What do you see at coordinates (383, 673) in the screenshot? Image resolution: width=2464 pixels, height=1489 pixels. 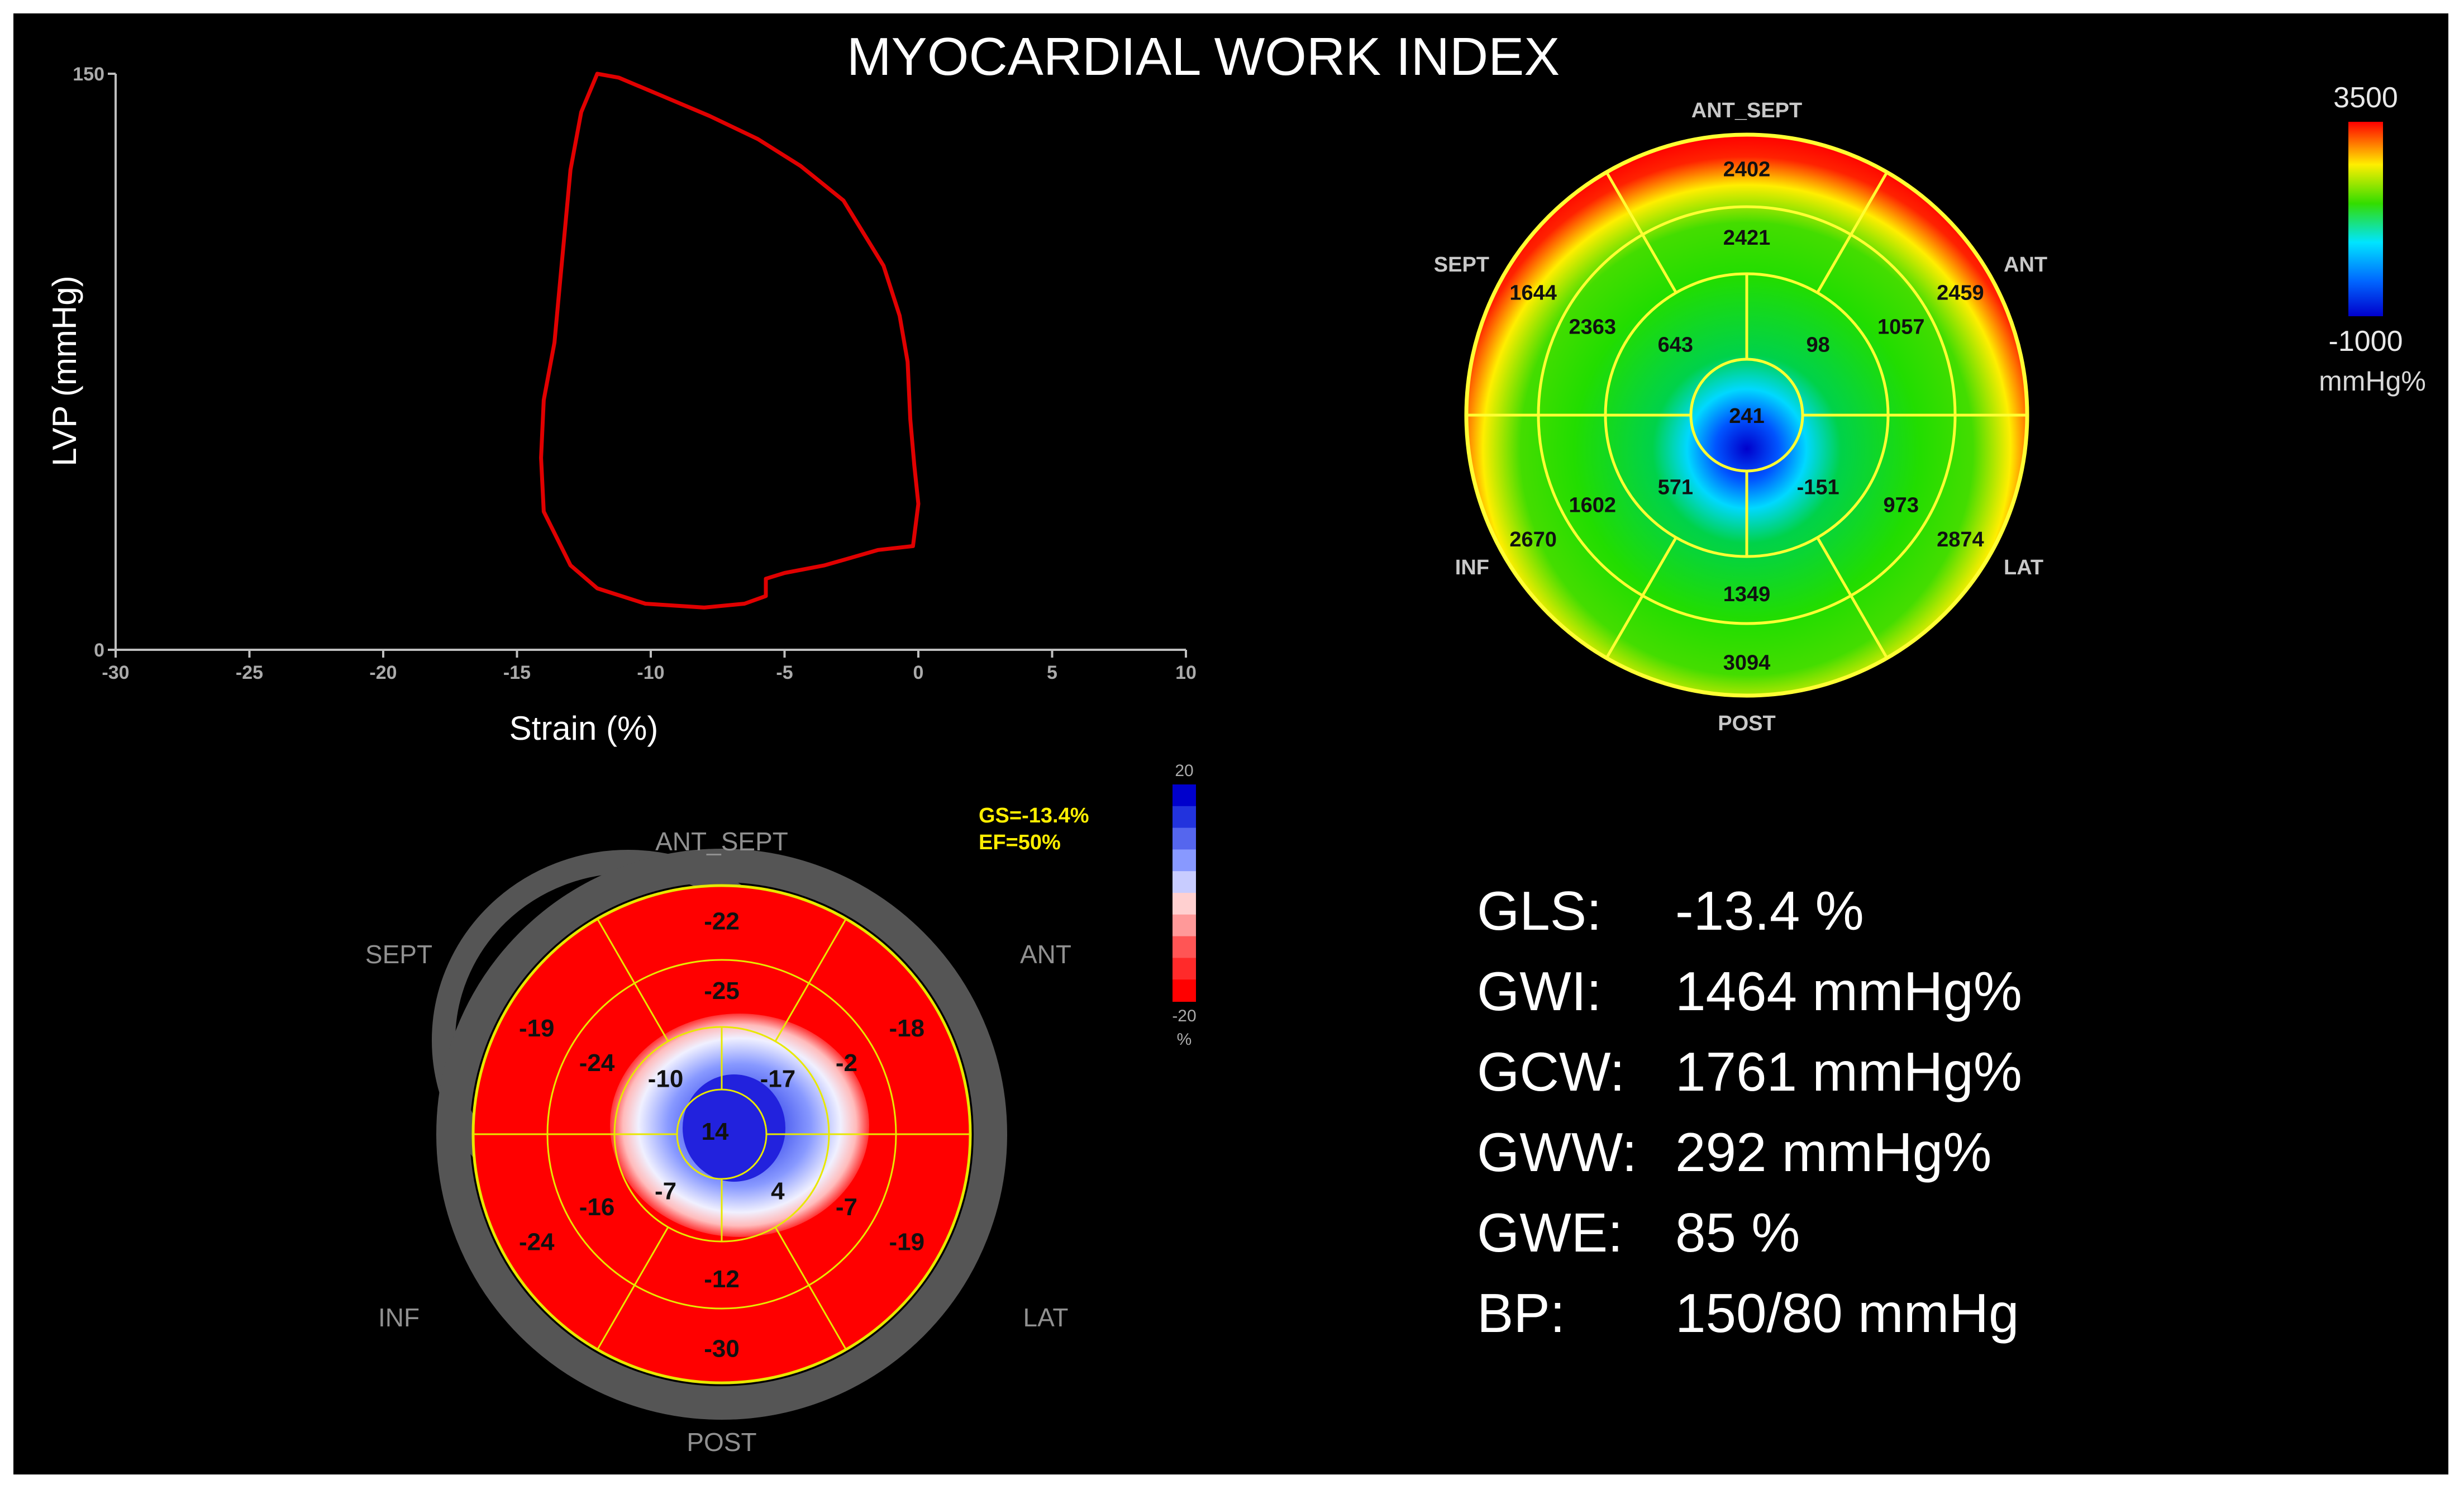 I see `x-tick-label: -20` at bounding box center [383, 673].